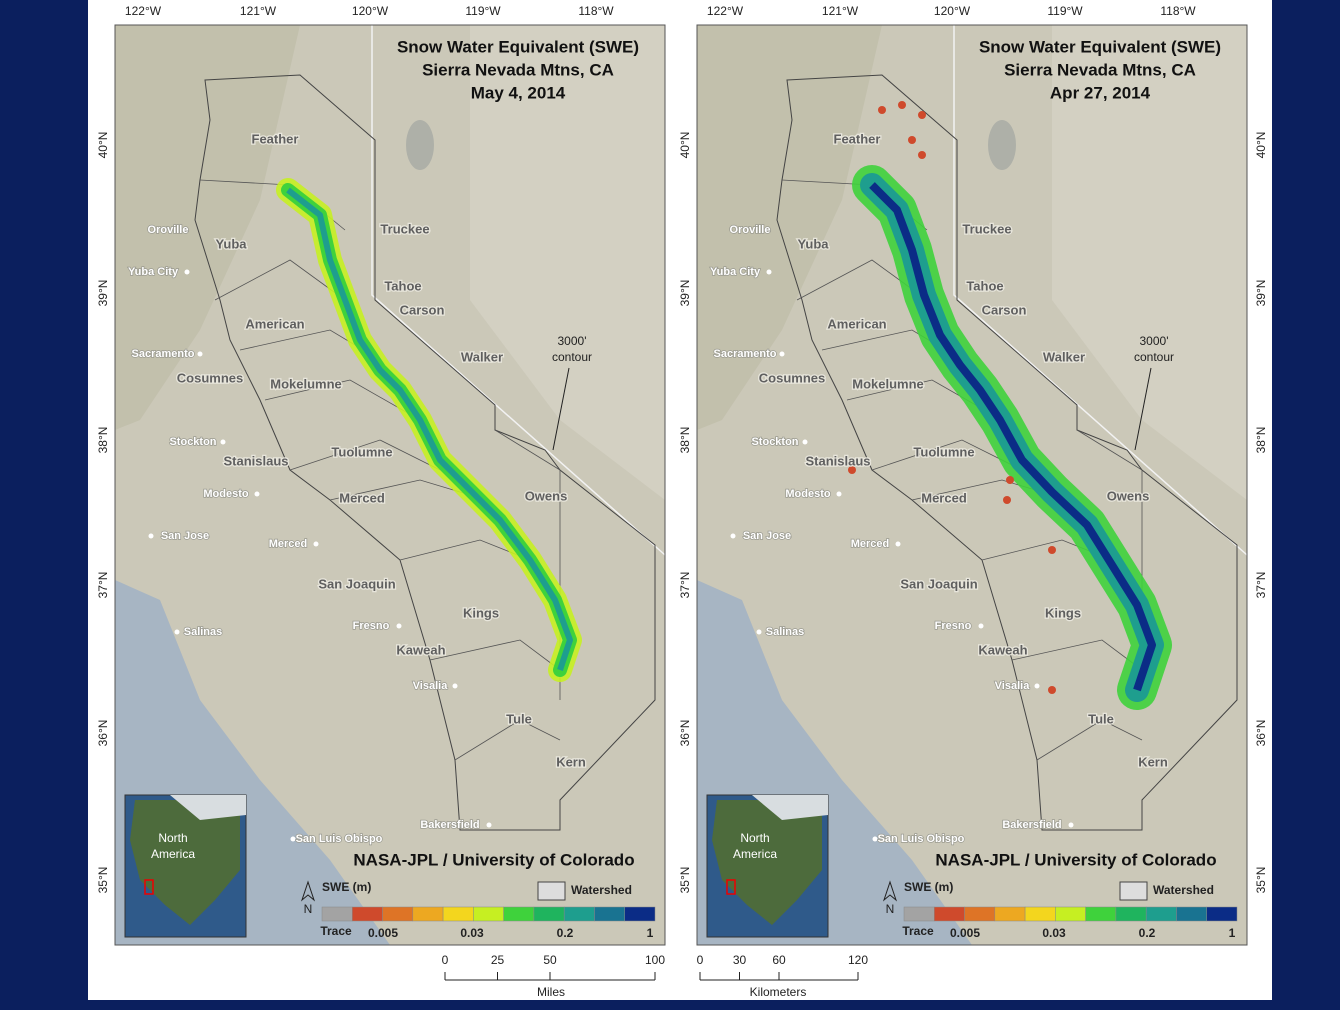  I want to click on watershed-legend: Watershed, so click(601, 890).